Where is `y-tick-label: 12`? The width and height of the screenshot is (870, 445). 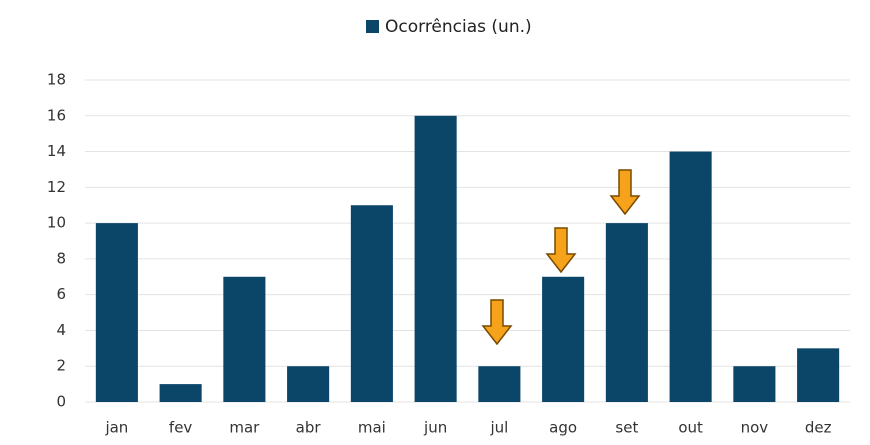 y-tick-label: 12 is located at coordinates (56, 187).